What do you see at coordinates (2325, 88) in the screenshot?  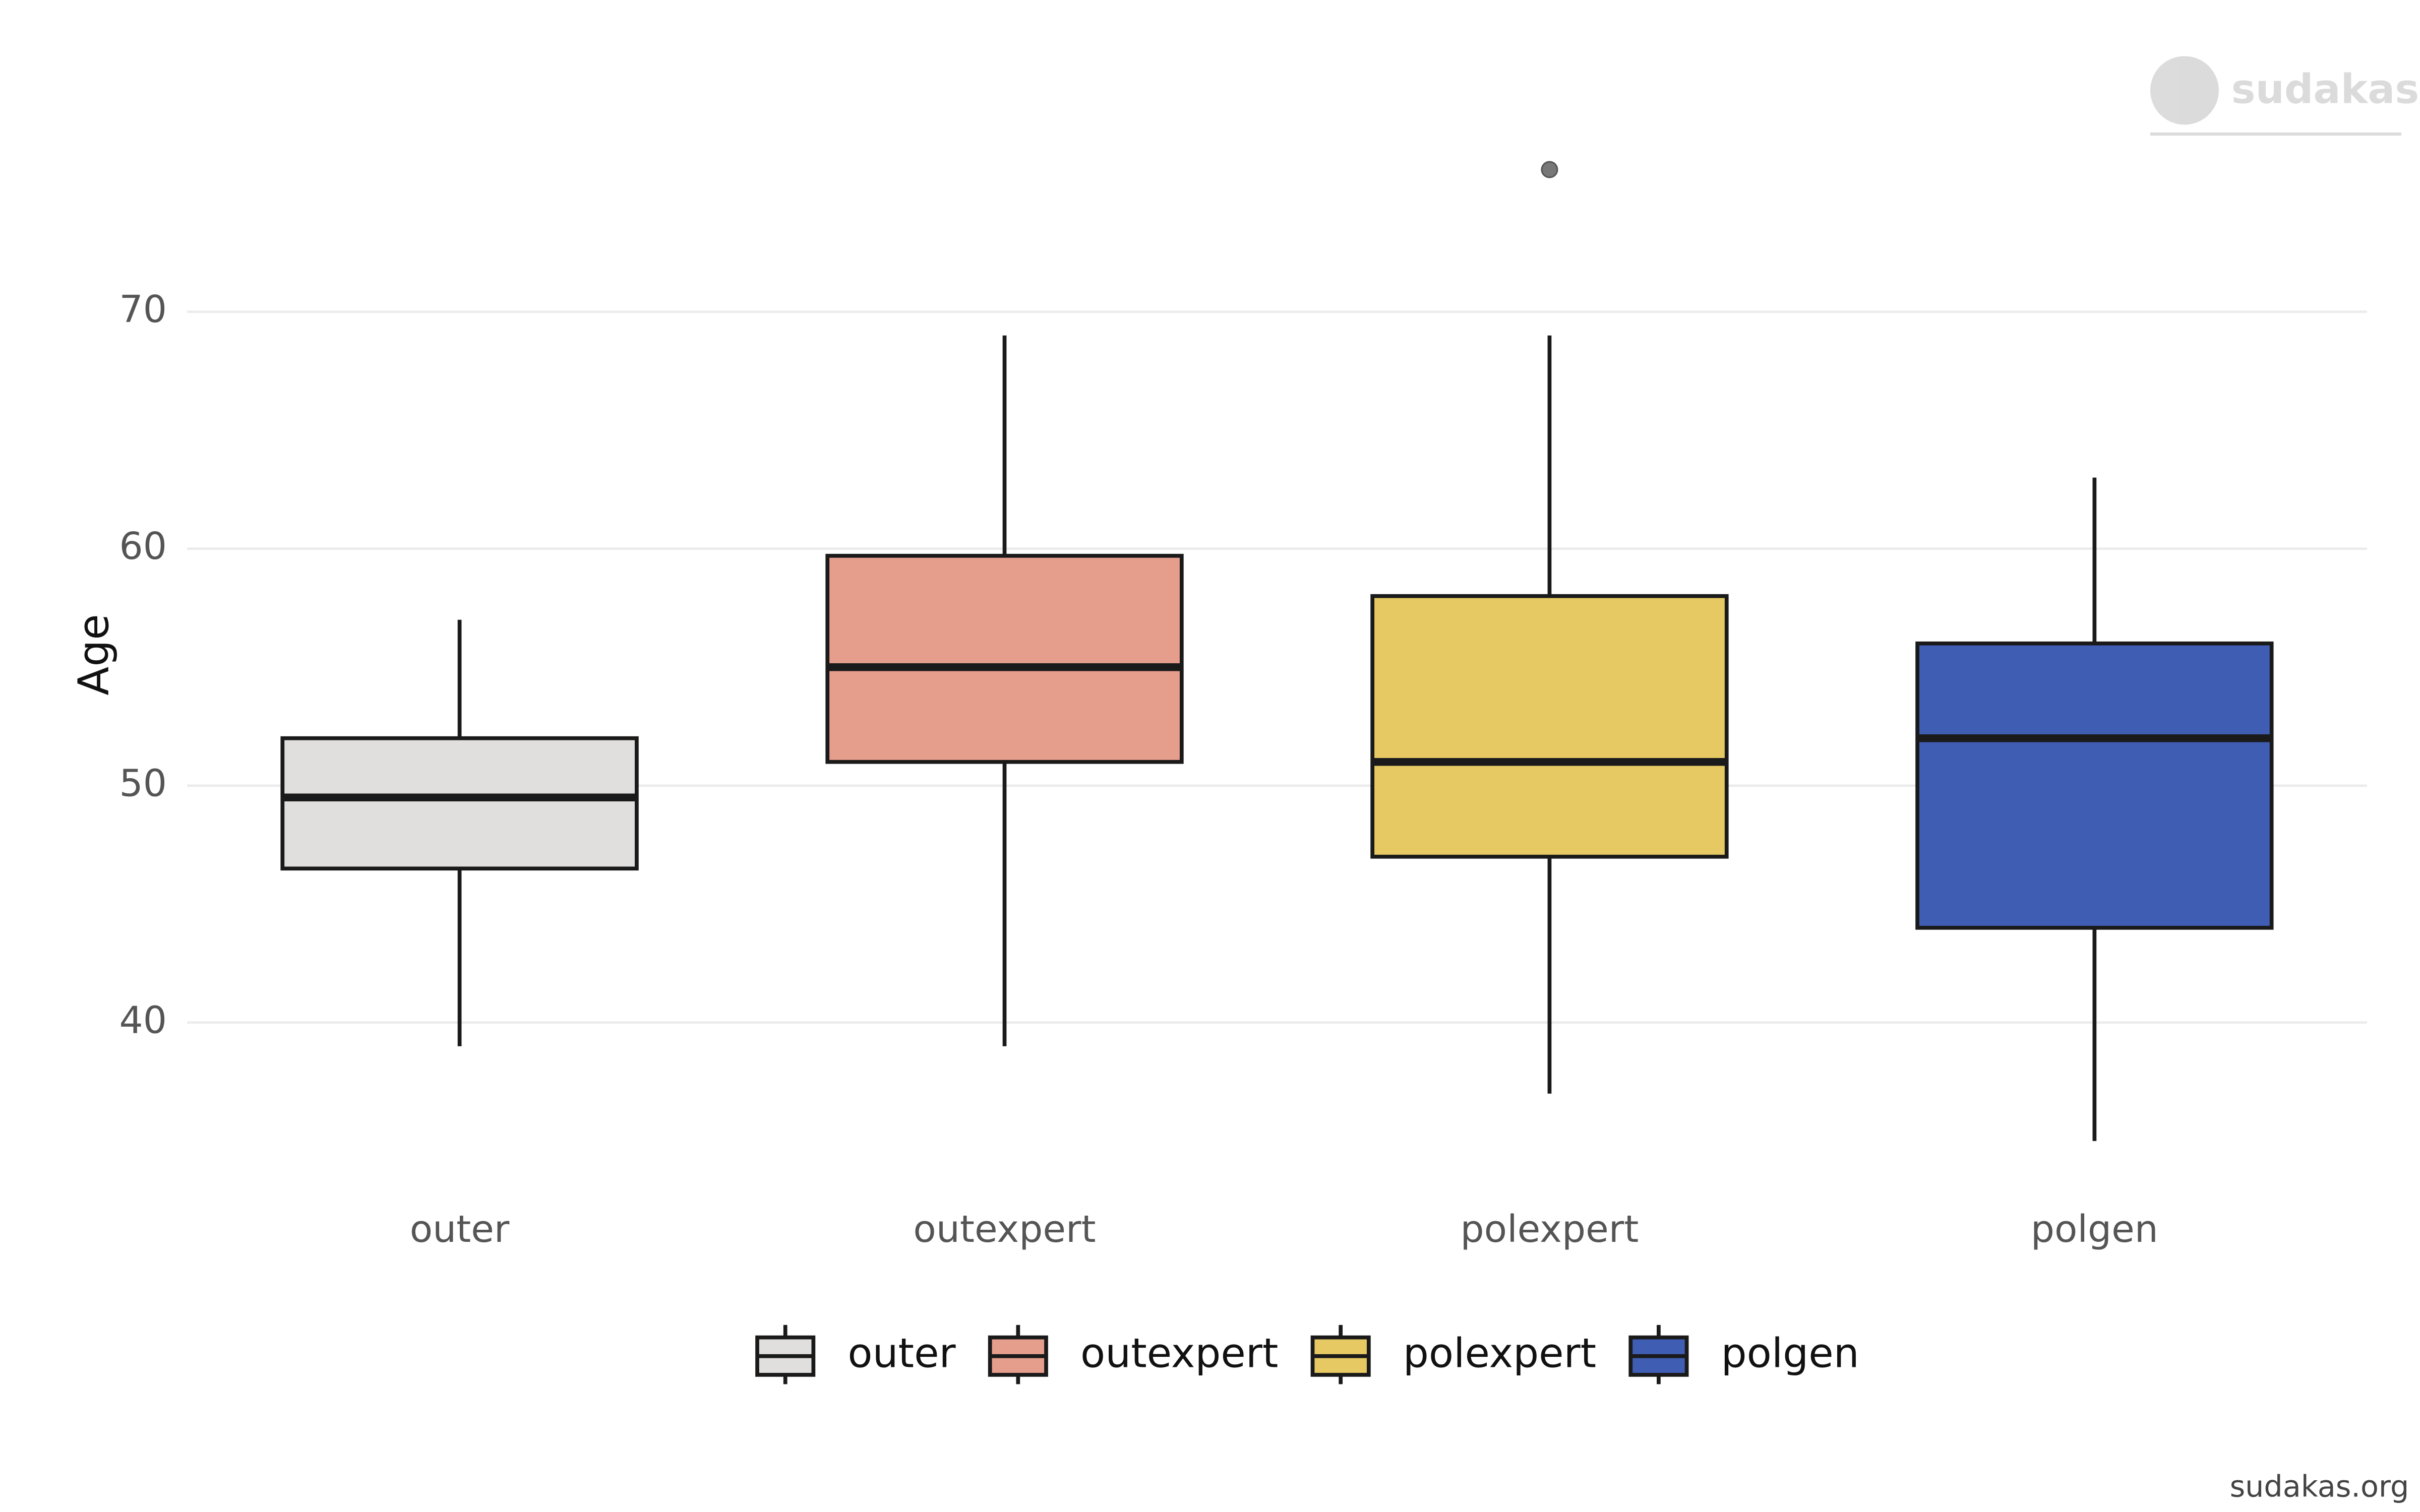 I see `watermark-text: sudakas` at bounding box center [2325, 88].